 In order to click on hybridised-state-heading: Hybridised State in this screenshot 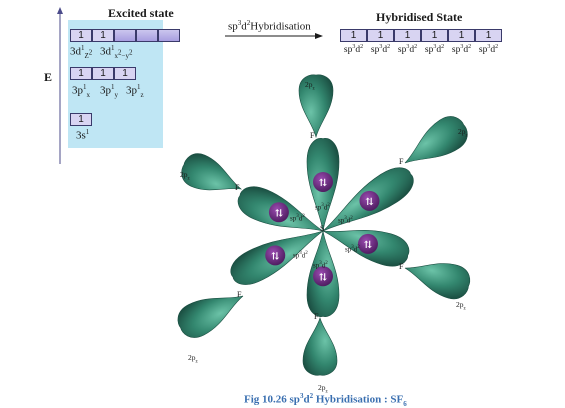, I will do `click(419, 17)`.